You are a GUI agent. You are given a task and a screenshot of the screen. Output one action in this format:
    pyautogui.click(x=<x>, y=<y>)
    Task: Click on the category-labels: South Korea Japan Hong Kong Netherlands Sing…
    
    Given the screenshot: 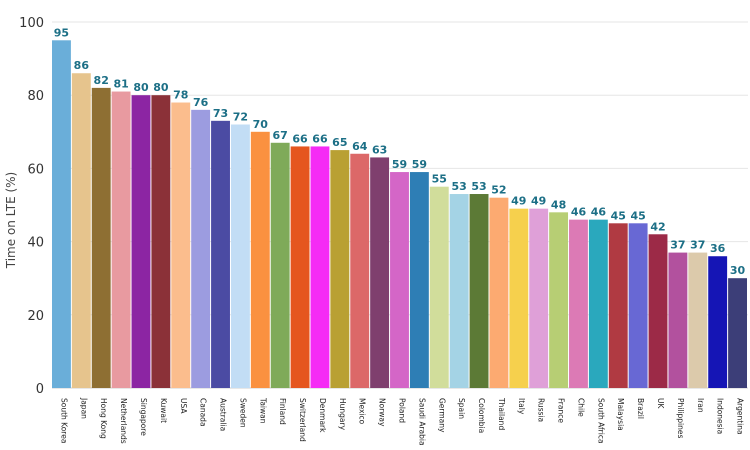 What is the action you would take?
    pyautogui.click(x=401, y=421)
    